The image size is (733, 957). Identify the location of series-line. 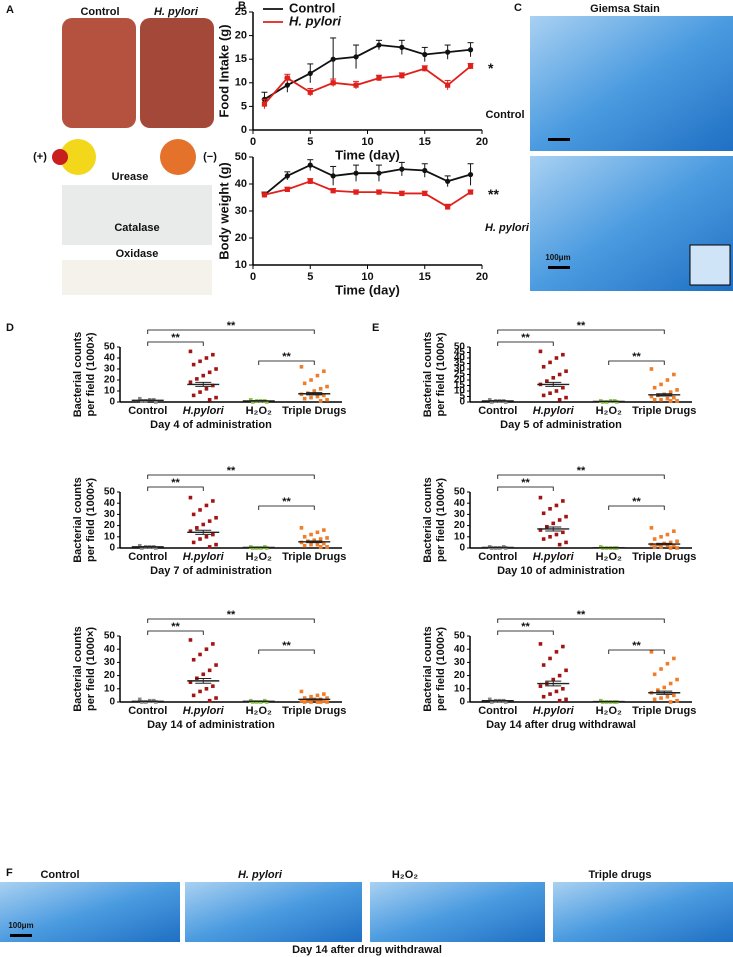
(367, 72).